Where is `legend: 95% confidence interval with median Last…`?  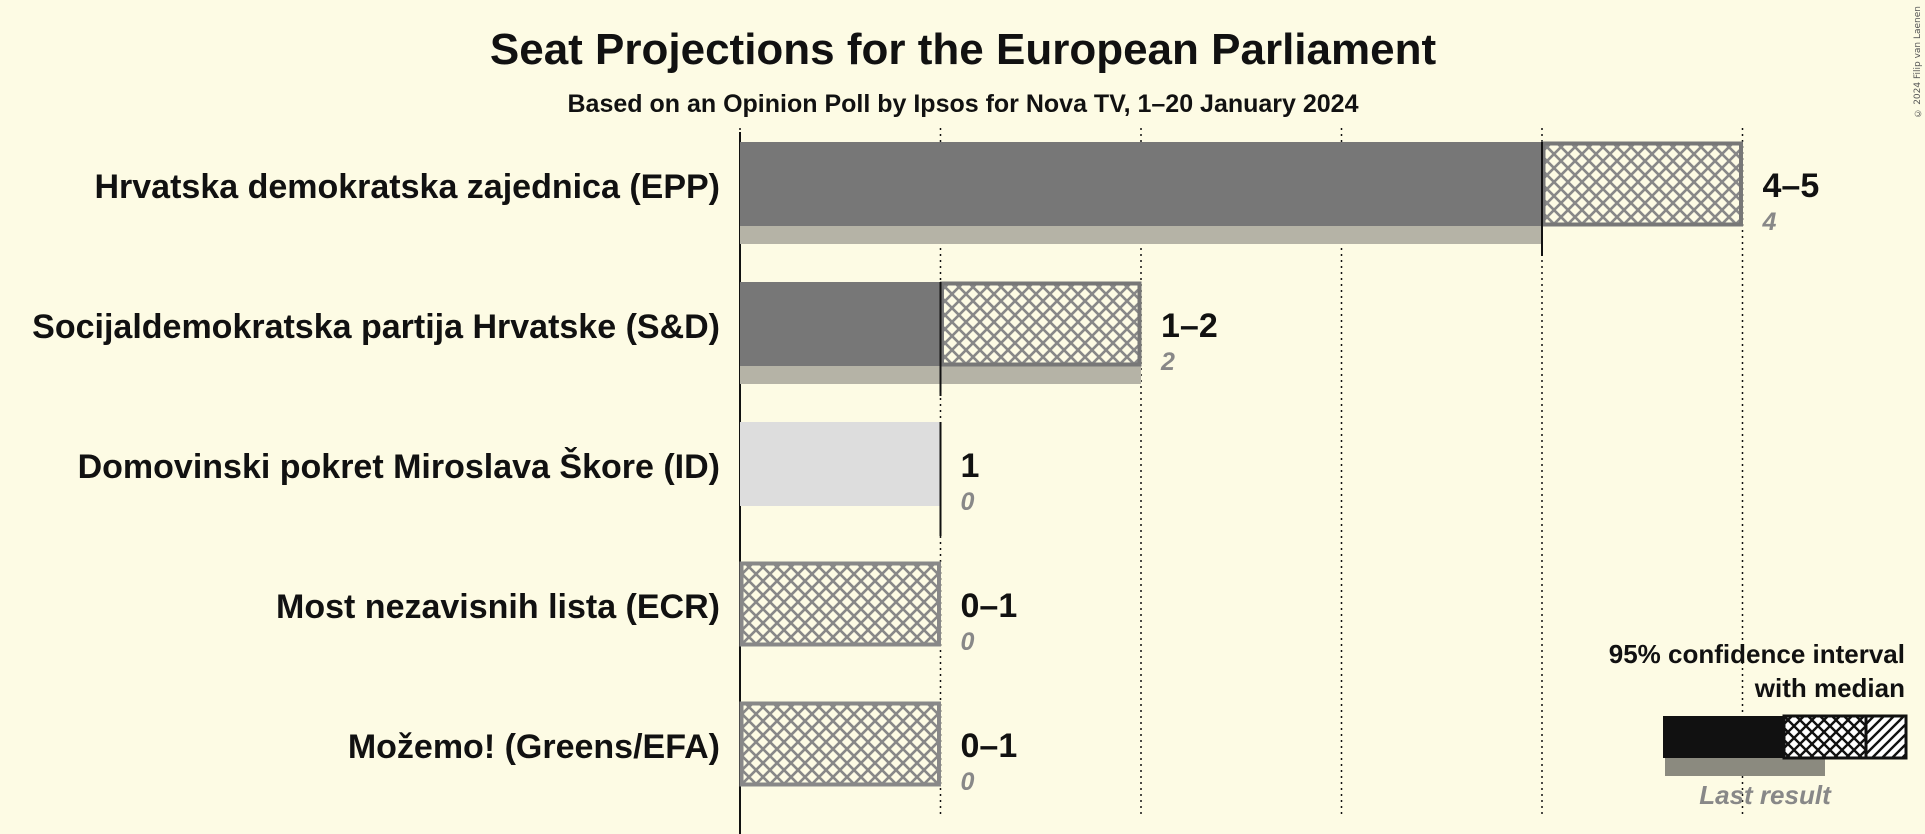 legend: 95% confidence interval with median Last… is located at coordinates (1758, 724).